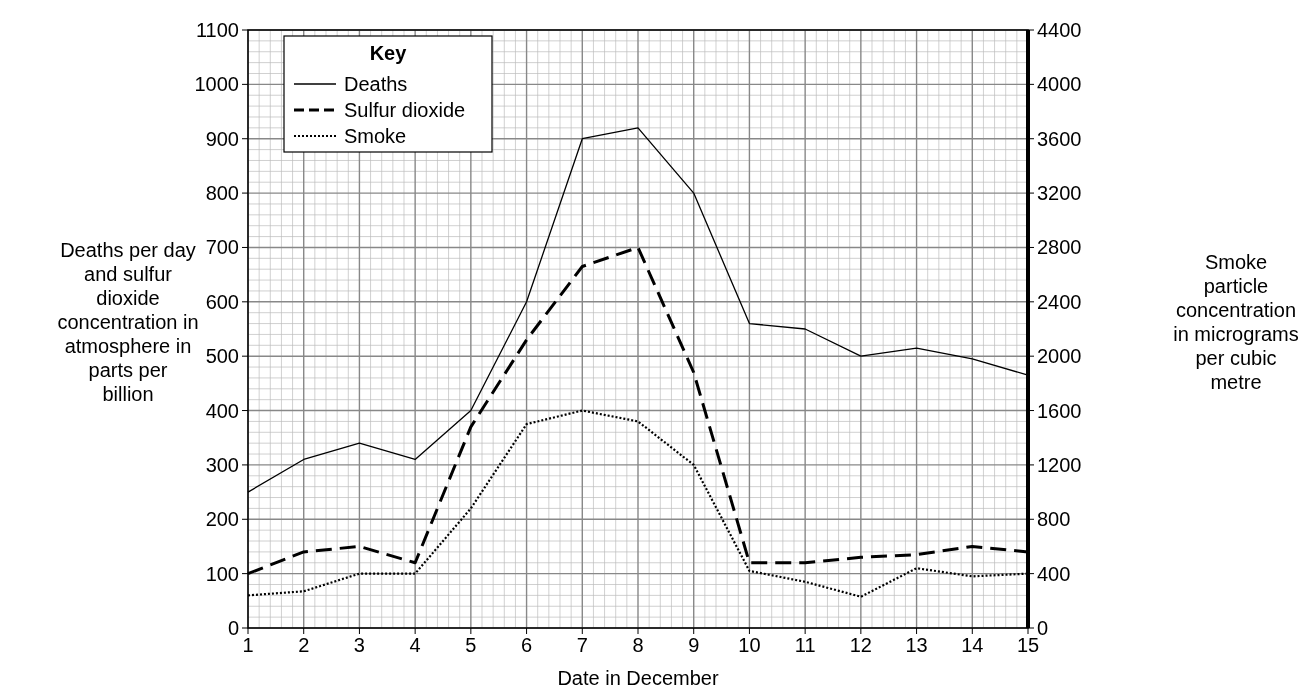  I want to click on x-tick-label: 7, so click(582, 645).